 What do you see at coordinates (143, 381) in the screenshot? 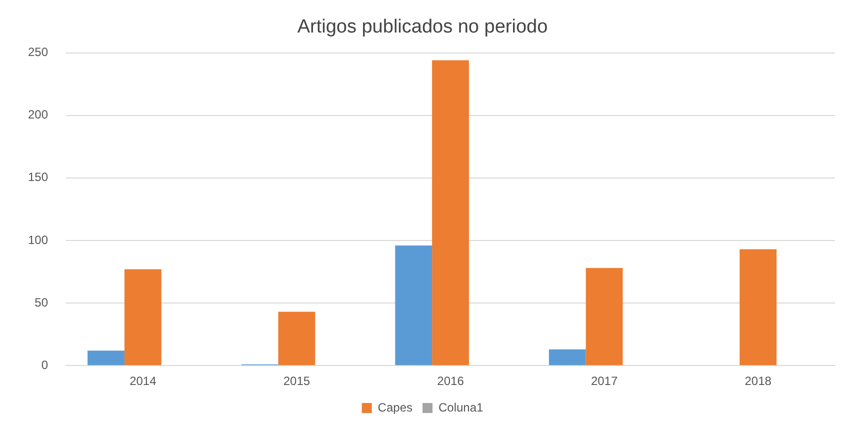
I see `x-tick-label: 2014` at bounding box center [143, 381].